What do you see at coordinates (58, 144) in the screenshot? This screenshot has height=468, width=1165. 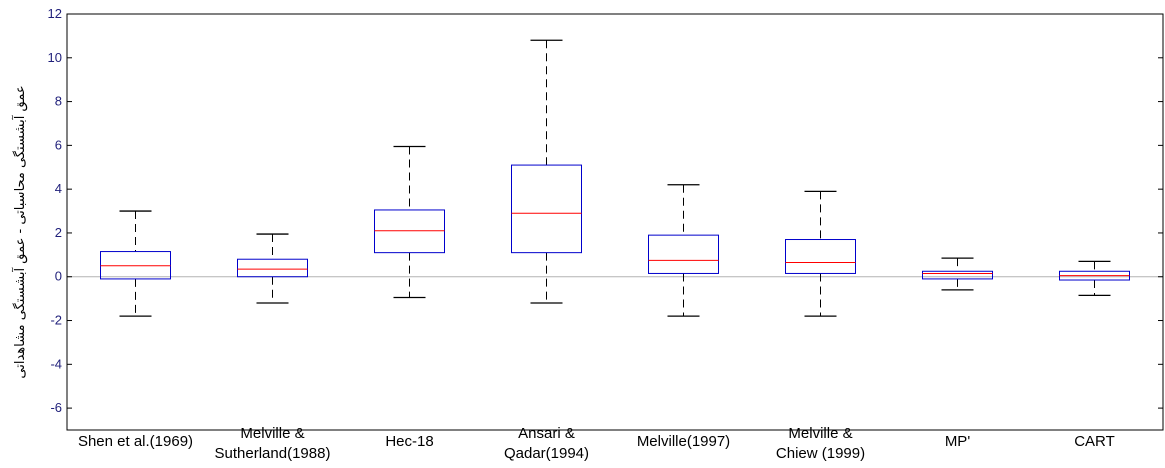 I see `y-tick-label: 6` at bounding box center [58, 144].